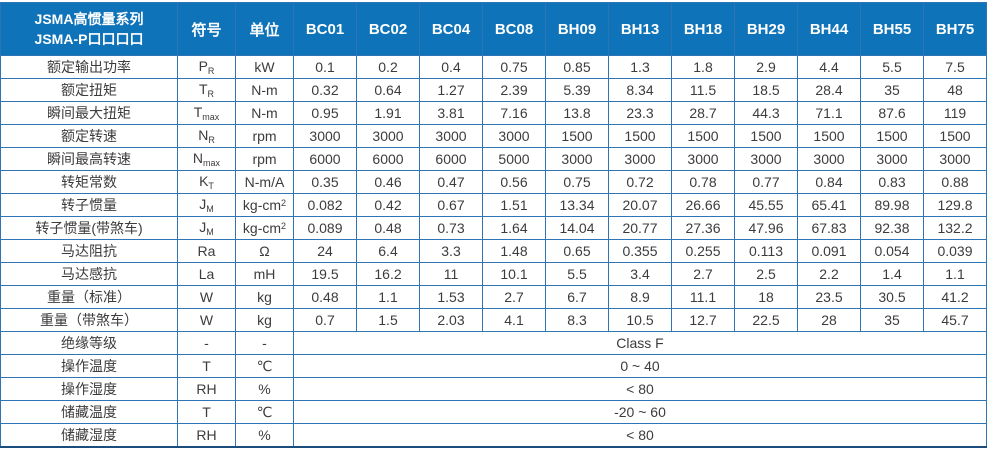 This screenshot has width=994, height=468. What do you see at coordinates (264, 90) in the screenshot?
I see `unit-cell: N-m` at bounding box center [264, 90].